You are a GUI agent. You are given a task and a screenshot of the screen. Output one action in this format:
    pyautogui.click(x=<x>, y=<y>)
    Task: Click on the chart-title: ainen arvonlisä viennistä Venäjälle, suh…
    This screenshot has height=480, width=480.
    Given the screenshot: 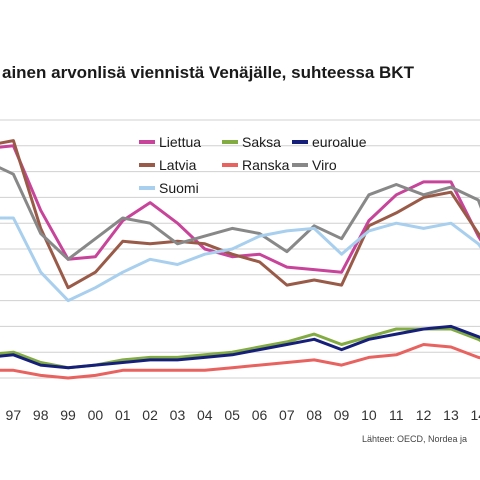 What is the action you would take?
    pyautogui.click(x=208, y=72)
    